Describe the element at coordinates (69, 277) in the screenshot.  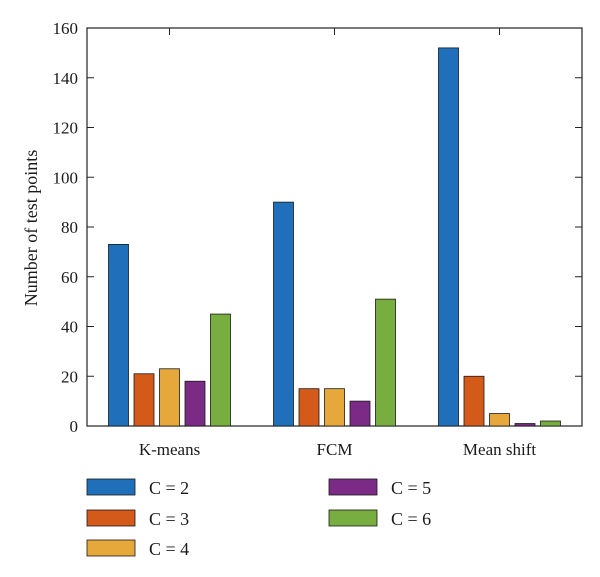
I see `y-tick-label: 60` at that location.